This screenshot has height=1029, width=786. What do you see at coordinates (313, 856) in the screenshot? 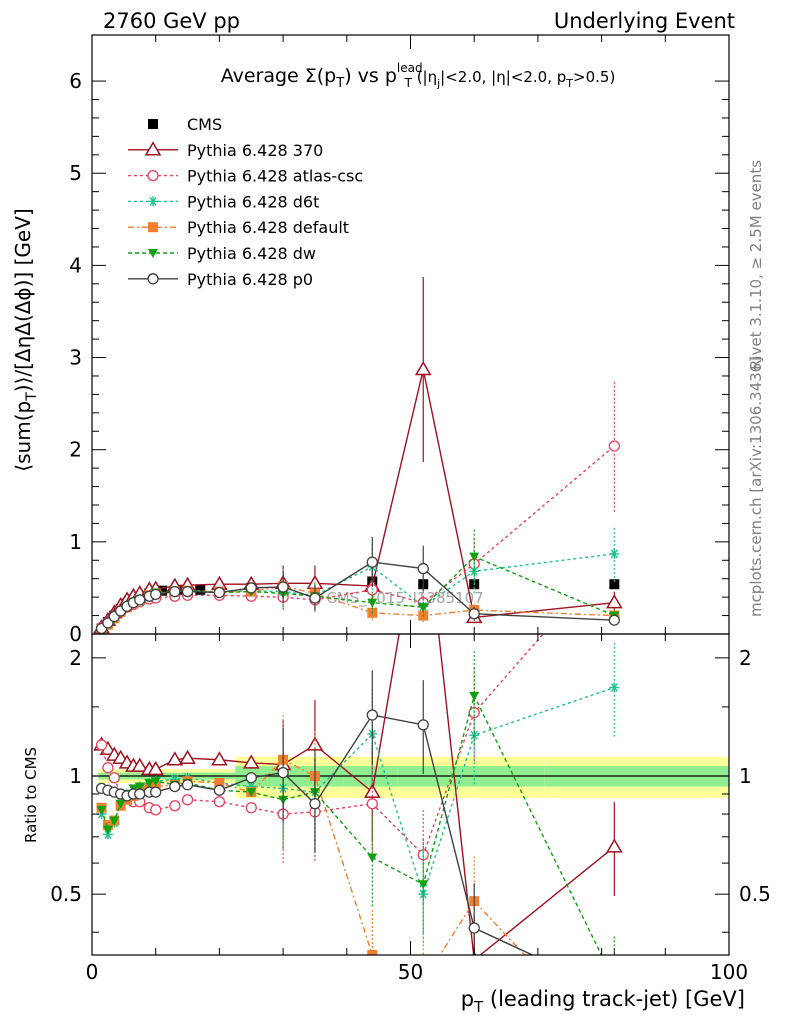
I see `ratio-line` at bounding box center [313, 856].